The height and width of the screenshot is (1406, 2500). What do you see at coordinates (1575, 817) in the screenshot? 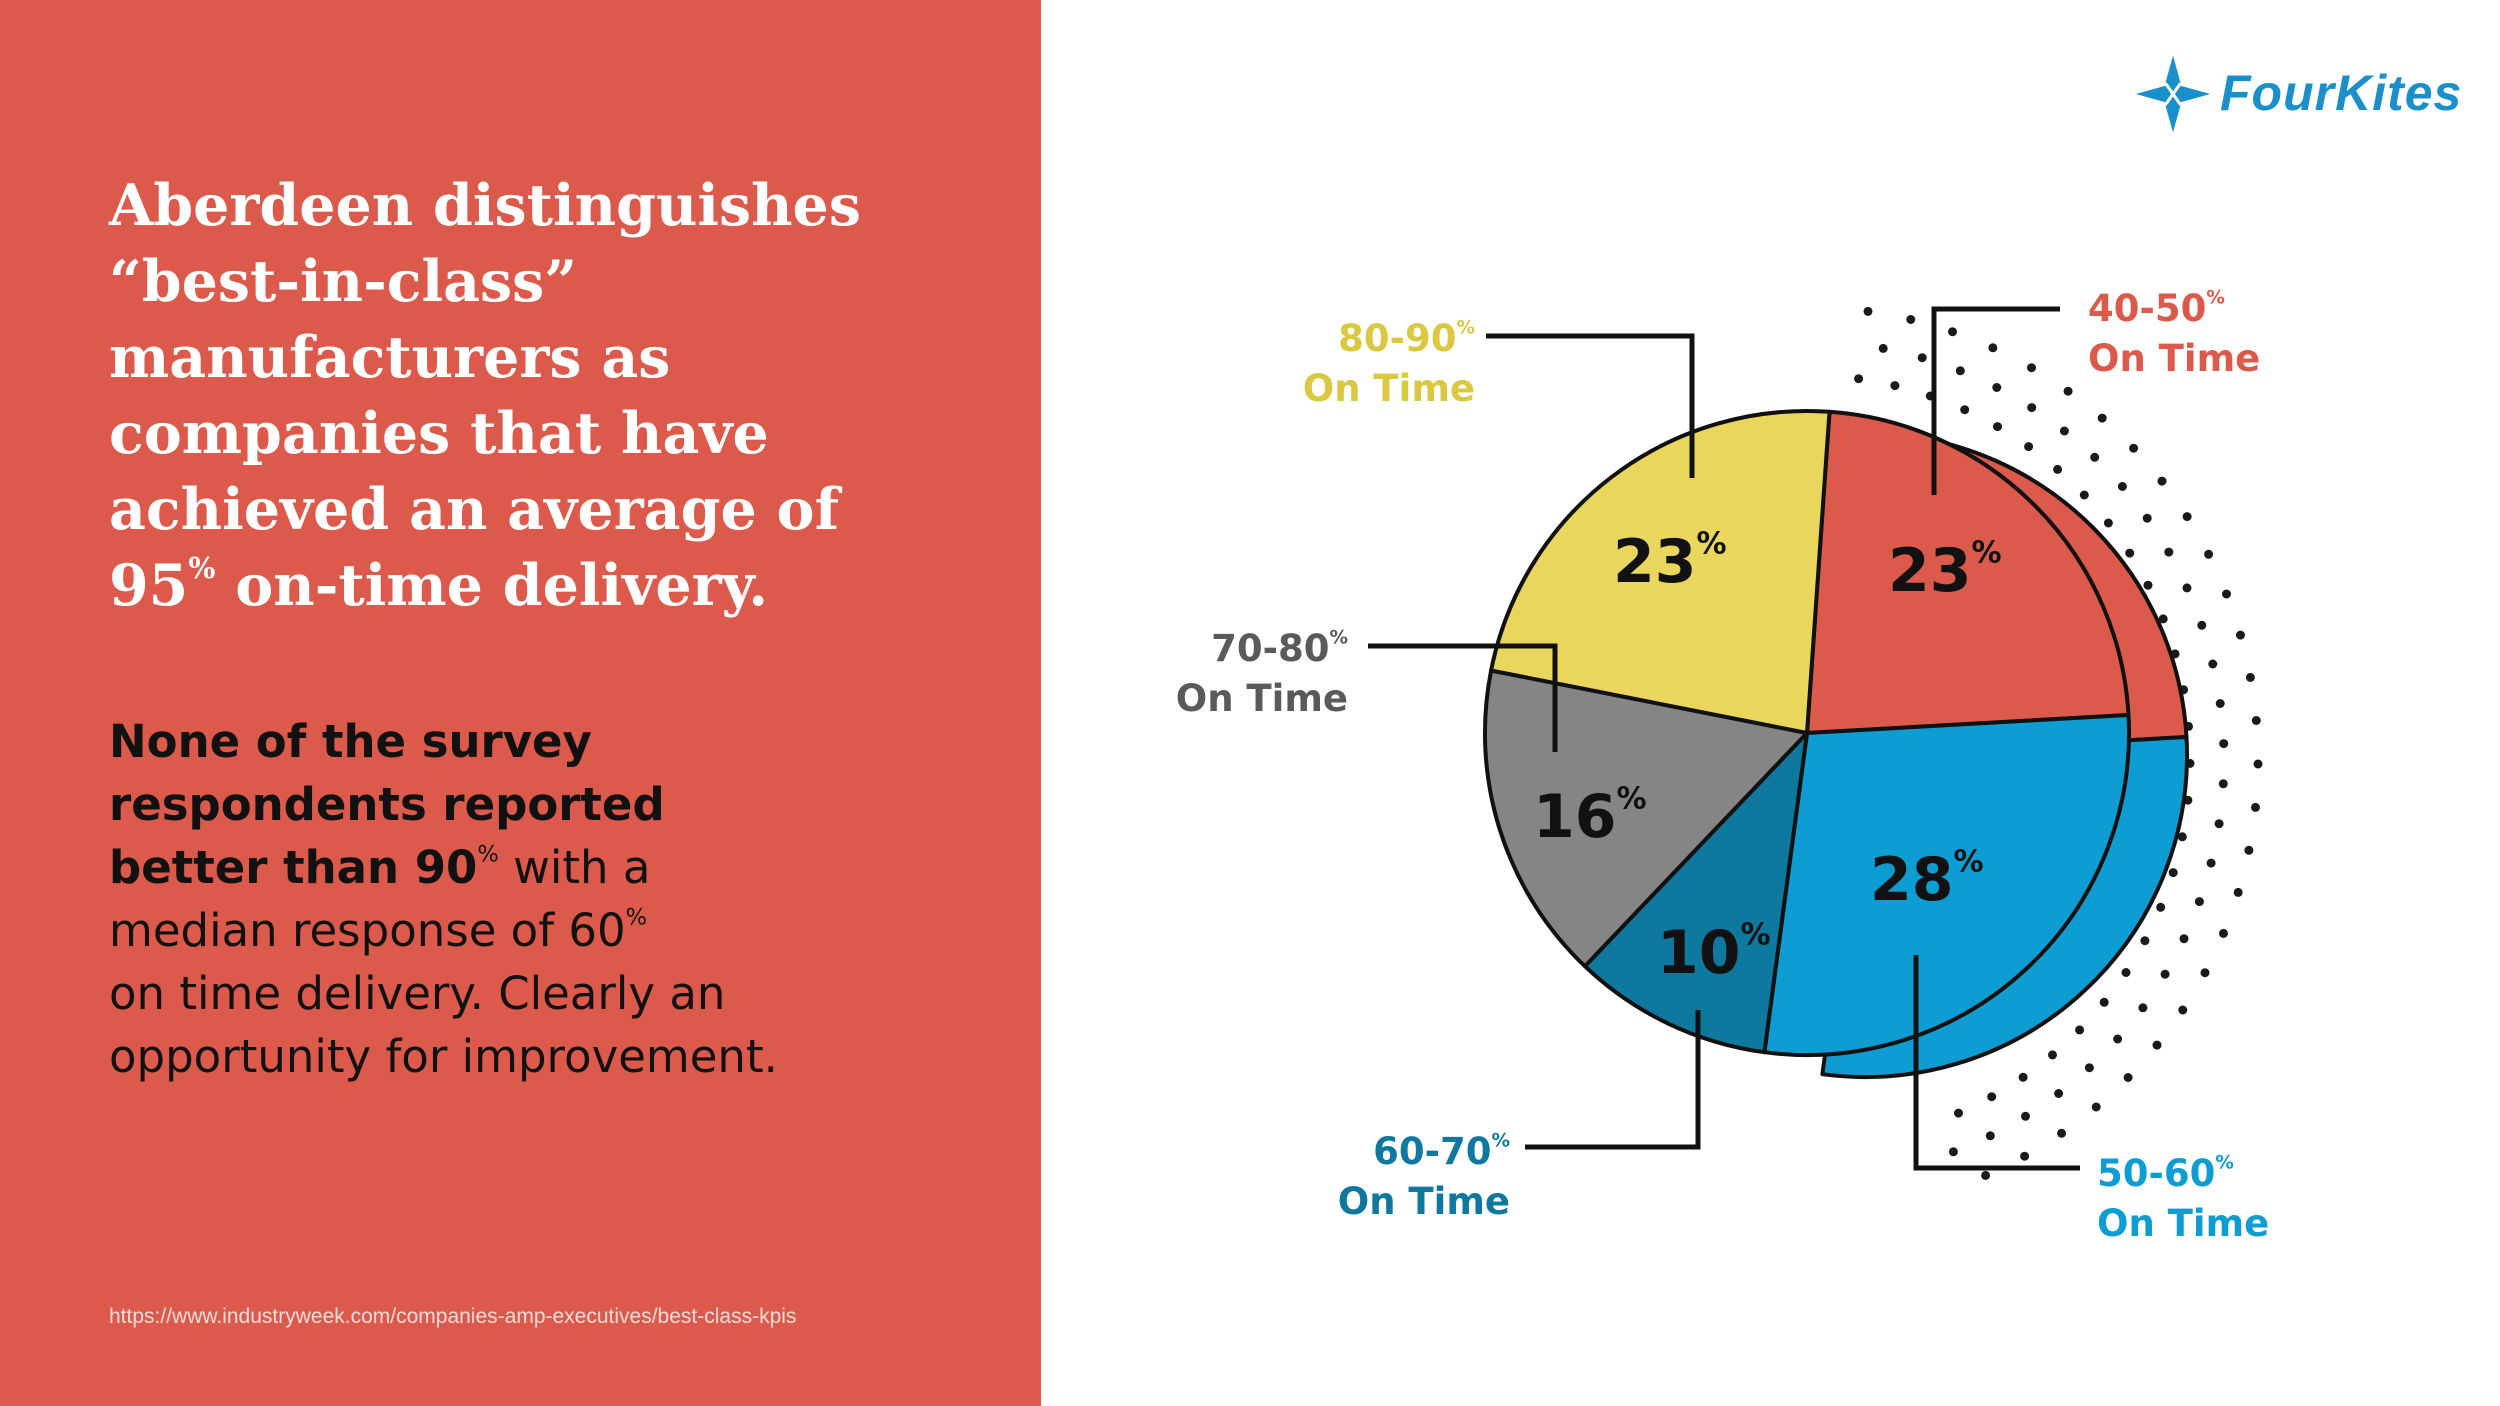
I see `slice-value-70-80: 16` at bounding box center [1575, 817].